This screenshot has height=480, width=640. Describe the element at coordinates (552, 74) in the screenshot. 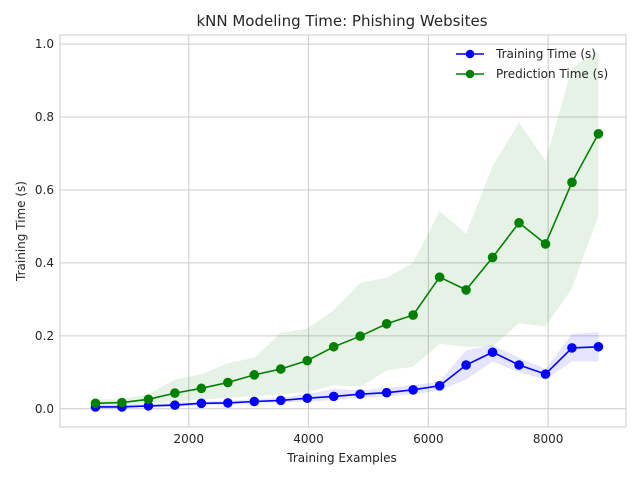

I see `legend-label: Prediction Time (s)` at that location.